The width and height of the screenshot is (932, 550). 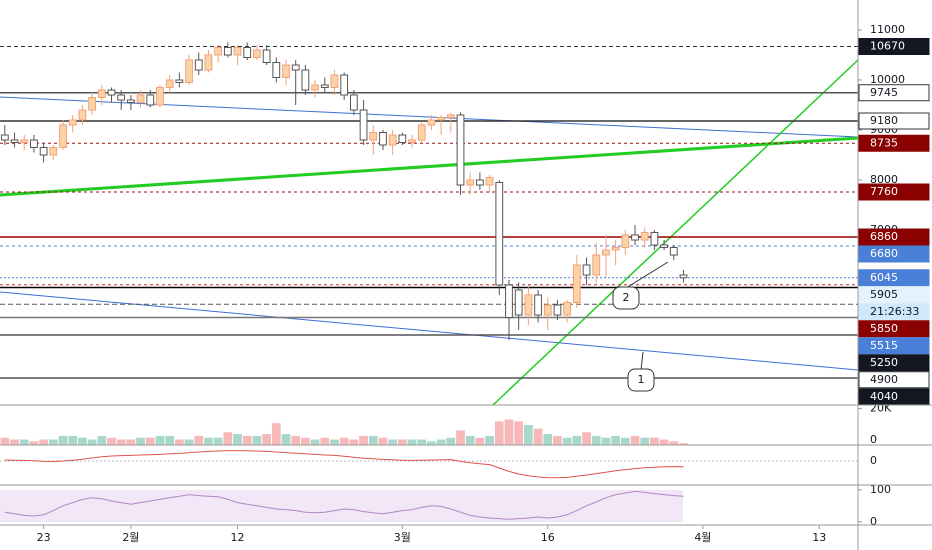 I want to click on macd-tick-label: 0, so click(x=873, y=460).